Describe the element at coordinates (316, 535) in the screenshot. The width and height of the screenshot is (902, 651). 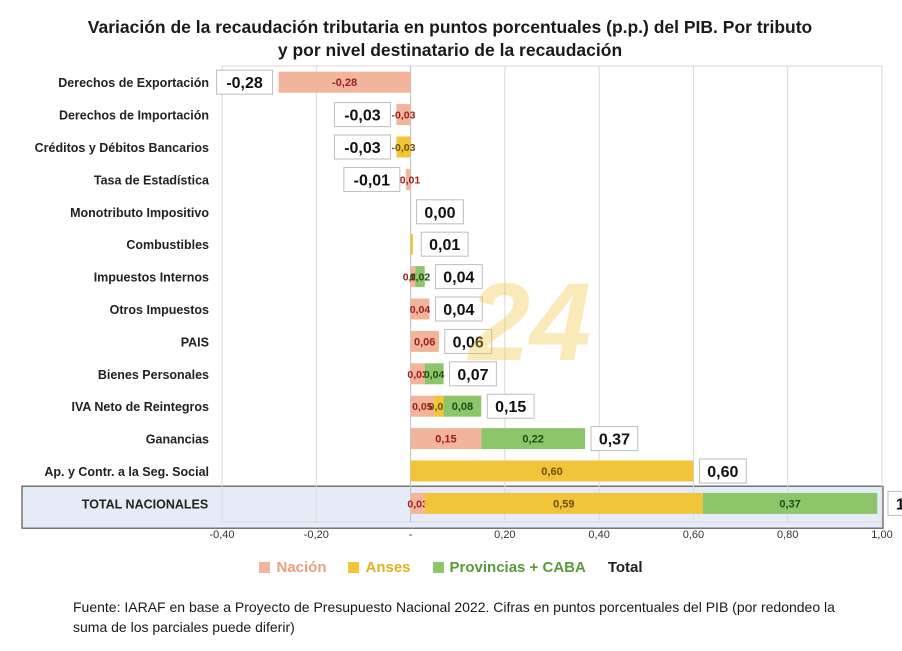
I see `x-tick-label: -0,20` at that location.